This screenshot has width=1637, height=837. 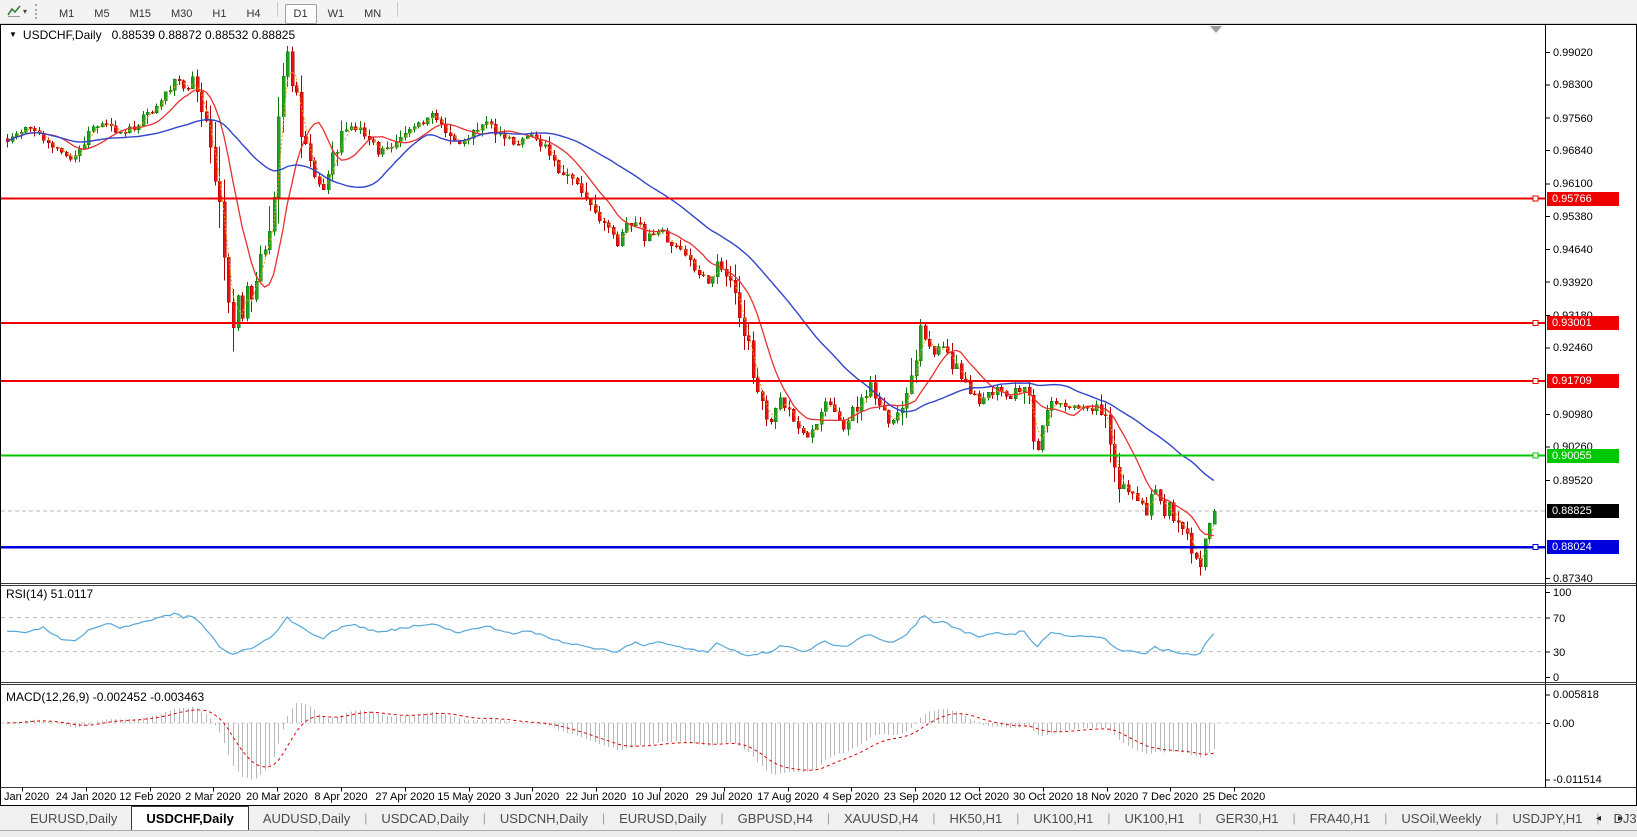 What do you see at coordinates (1583, 381) in the screenshot?
I see `price-level-badge: 0.91709` at bounding box center [1583, 381].